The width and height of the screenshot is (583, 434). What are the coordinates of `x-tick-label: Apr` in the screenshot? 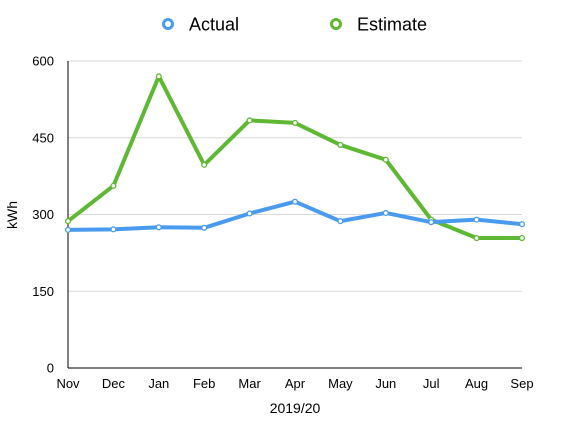 It's located at (295, 383).